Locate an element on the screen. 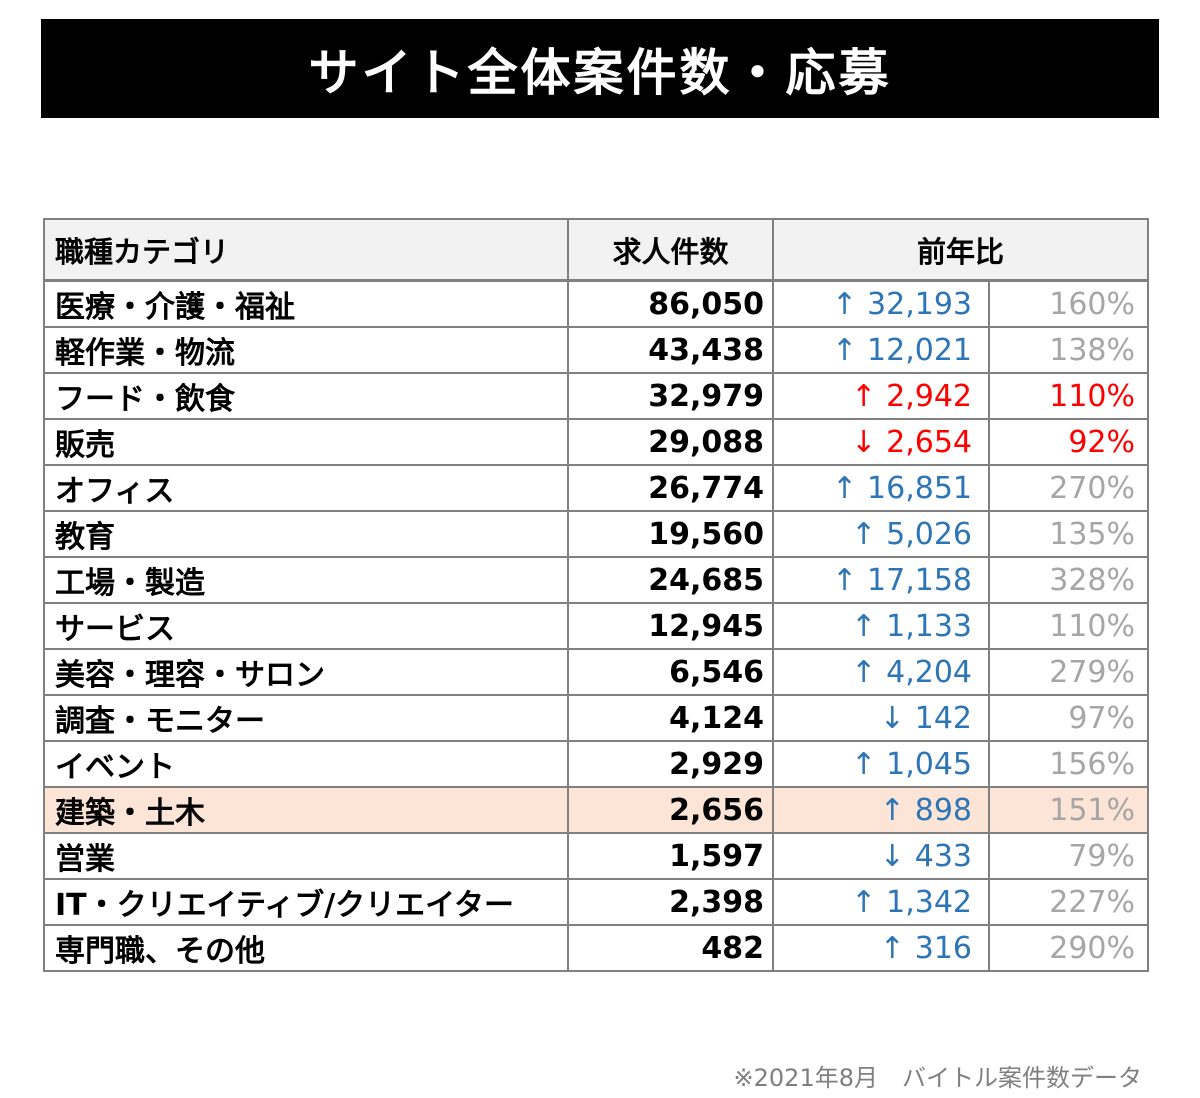  yoy-percent-cell: 160% is located at coordinates (1068, 303).